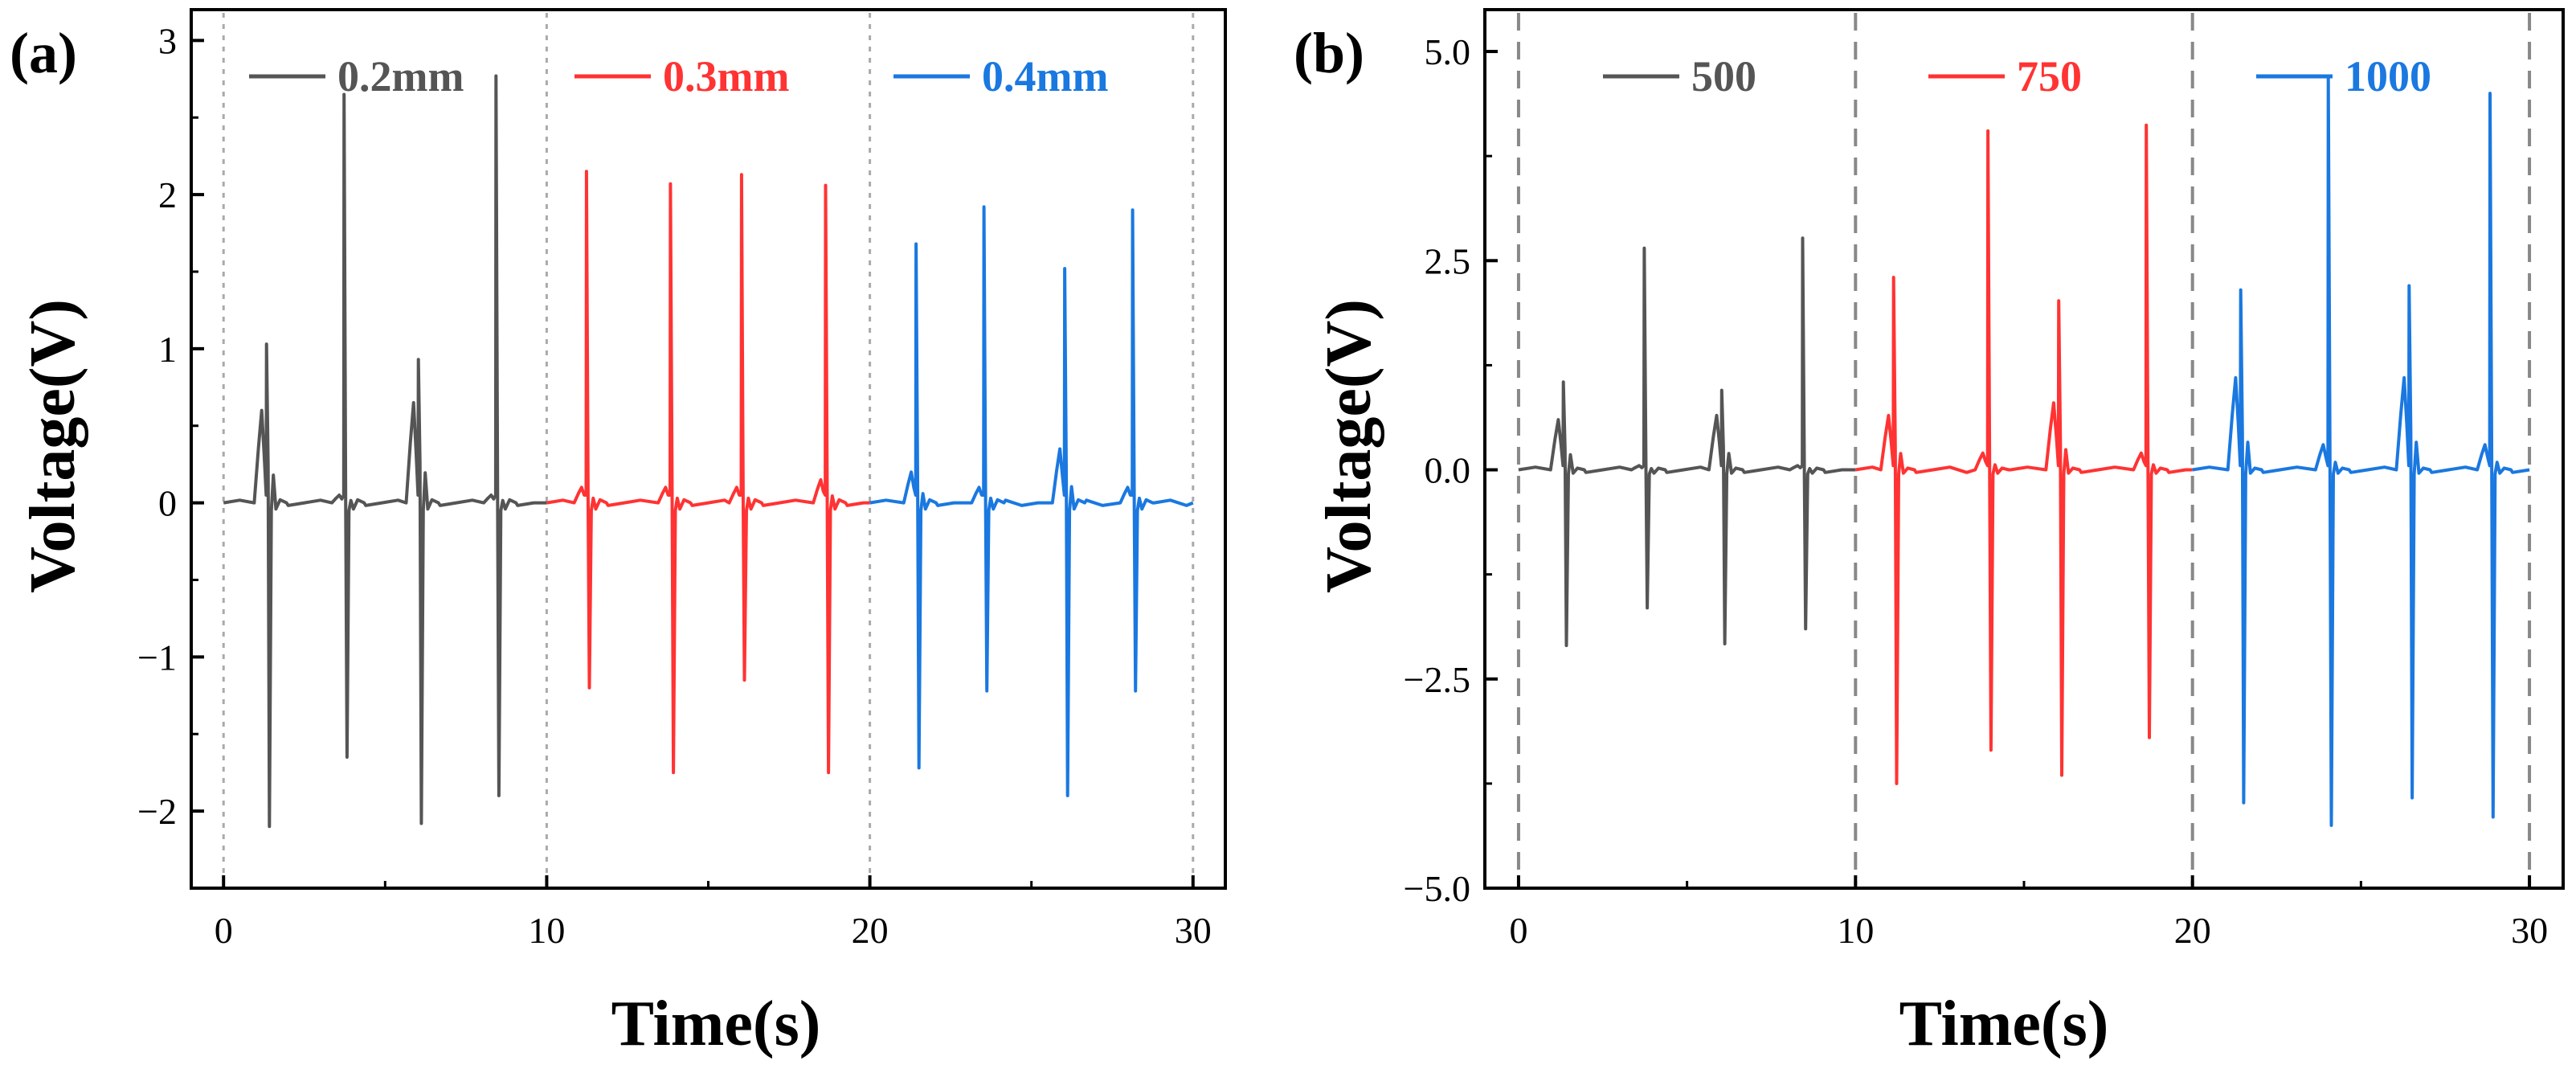 The height and width of the screenshot is (1069, 2576). What do you see at coordinates (385, 451) in the screenshot?
I see `series-line-02mm` at bounding box center [385, 451].